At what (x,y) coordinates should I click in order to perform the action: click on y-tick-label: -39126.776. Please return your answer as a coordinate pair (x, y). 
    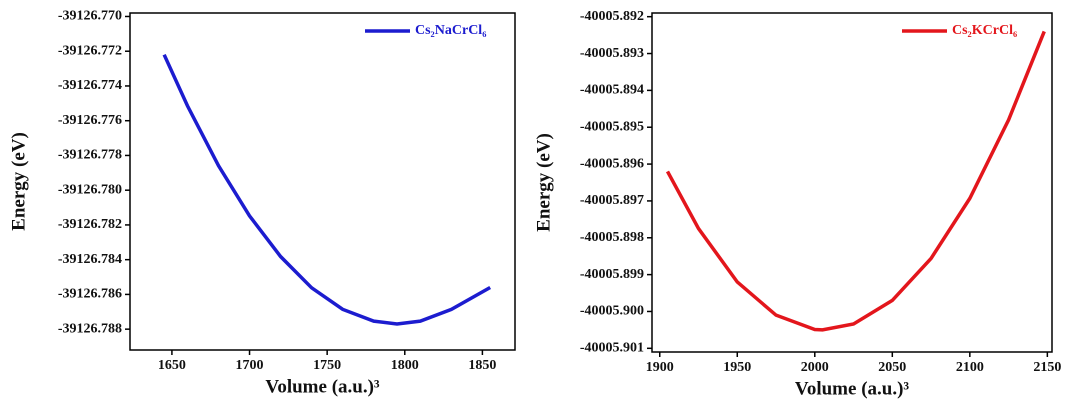
    Looking at the image, I should click on (90, 120).